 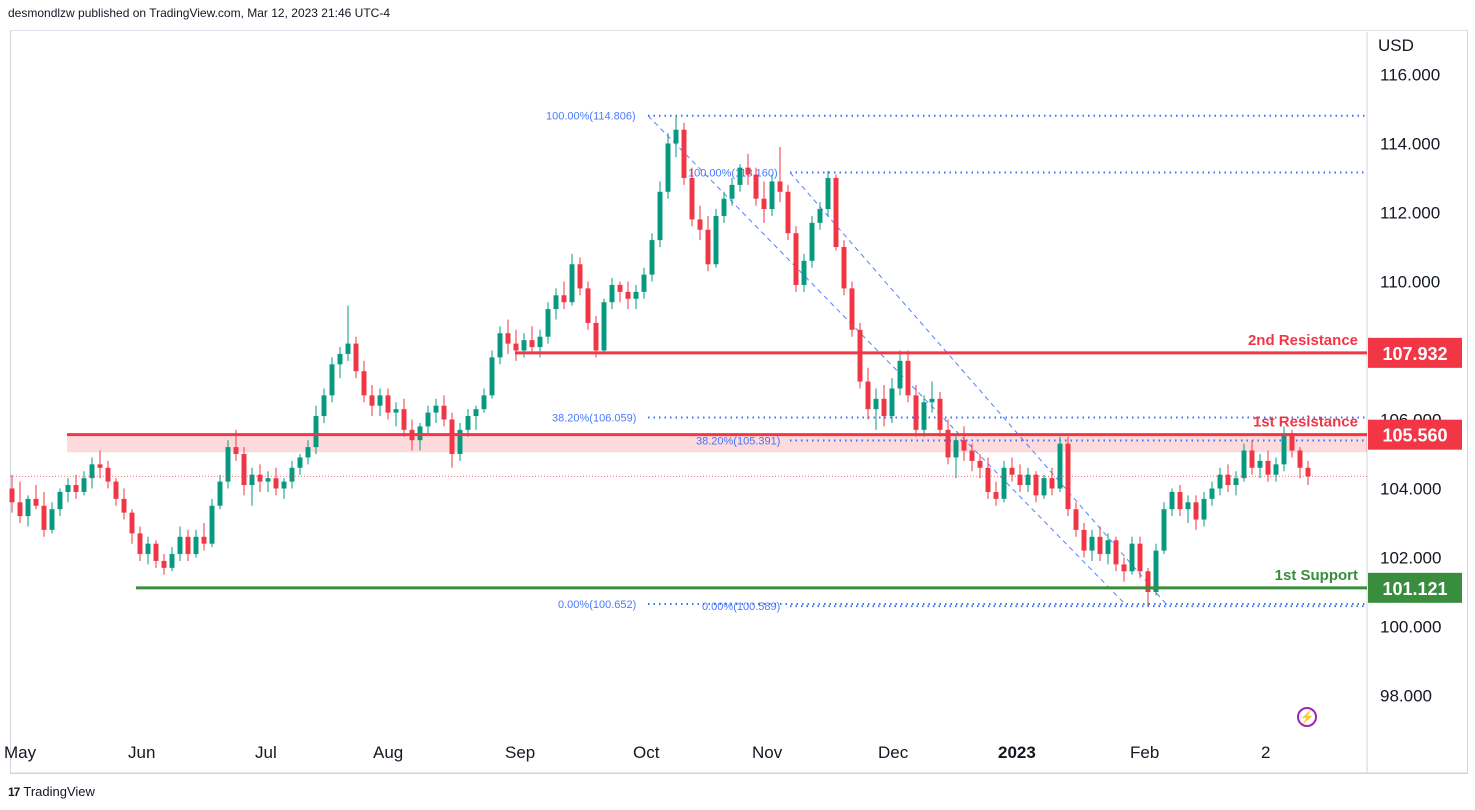 What do you see at coordinates (799, 585) in the screenshot?
I see `level-1st-support: 1st Support 101.121` at bounding box center [799, 585].